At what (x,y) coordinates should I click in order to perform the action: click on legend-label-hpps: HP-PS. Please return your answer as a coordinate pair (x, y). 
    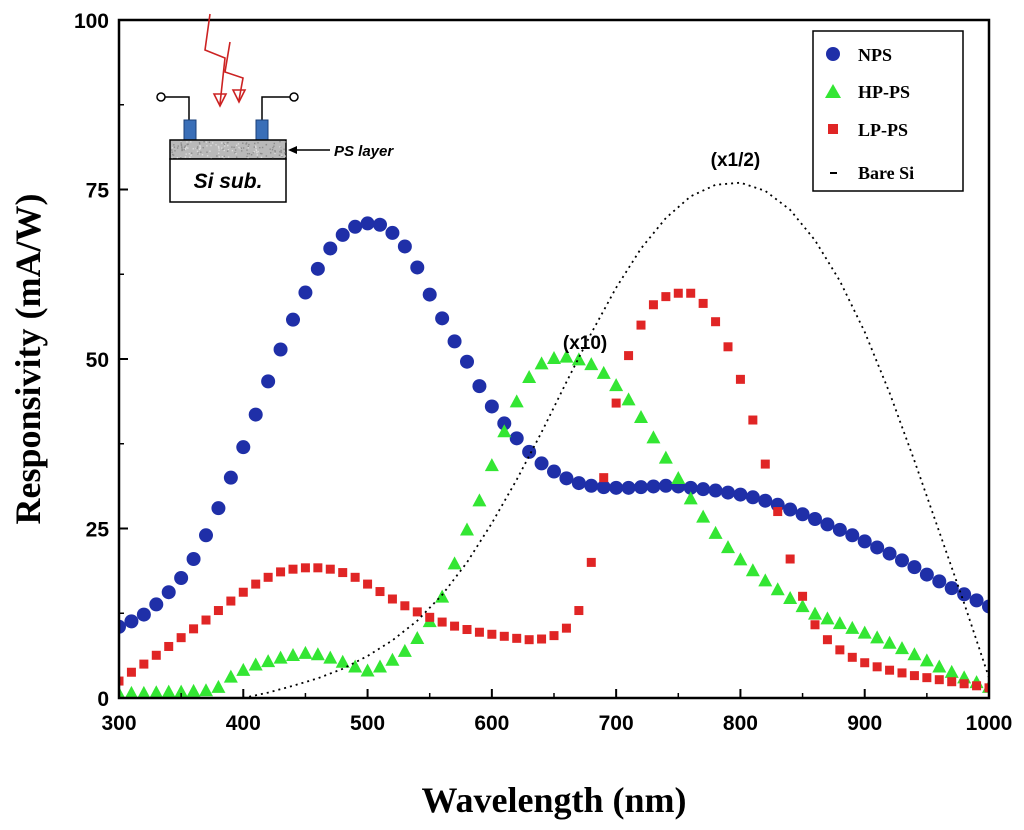
    Looking at the image, I should click on (884, 92).